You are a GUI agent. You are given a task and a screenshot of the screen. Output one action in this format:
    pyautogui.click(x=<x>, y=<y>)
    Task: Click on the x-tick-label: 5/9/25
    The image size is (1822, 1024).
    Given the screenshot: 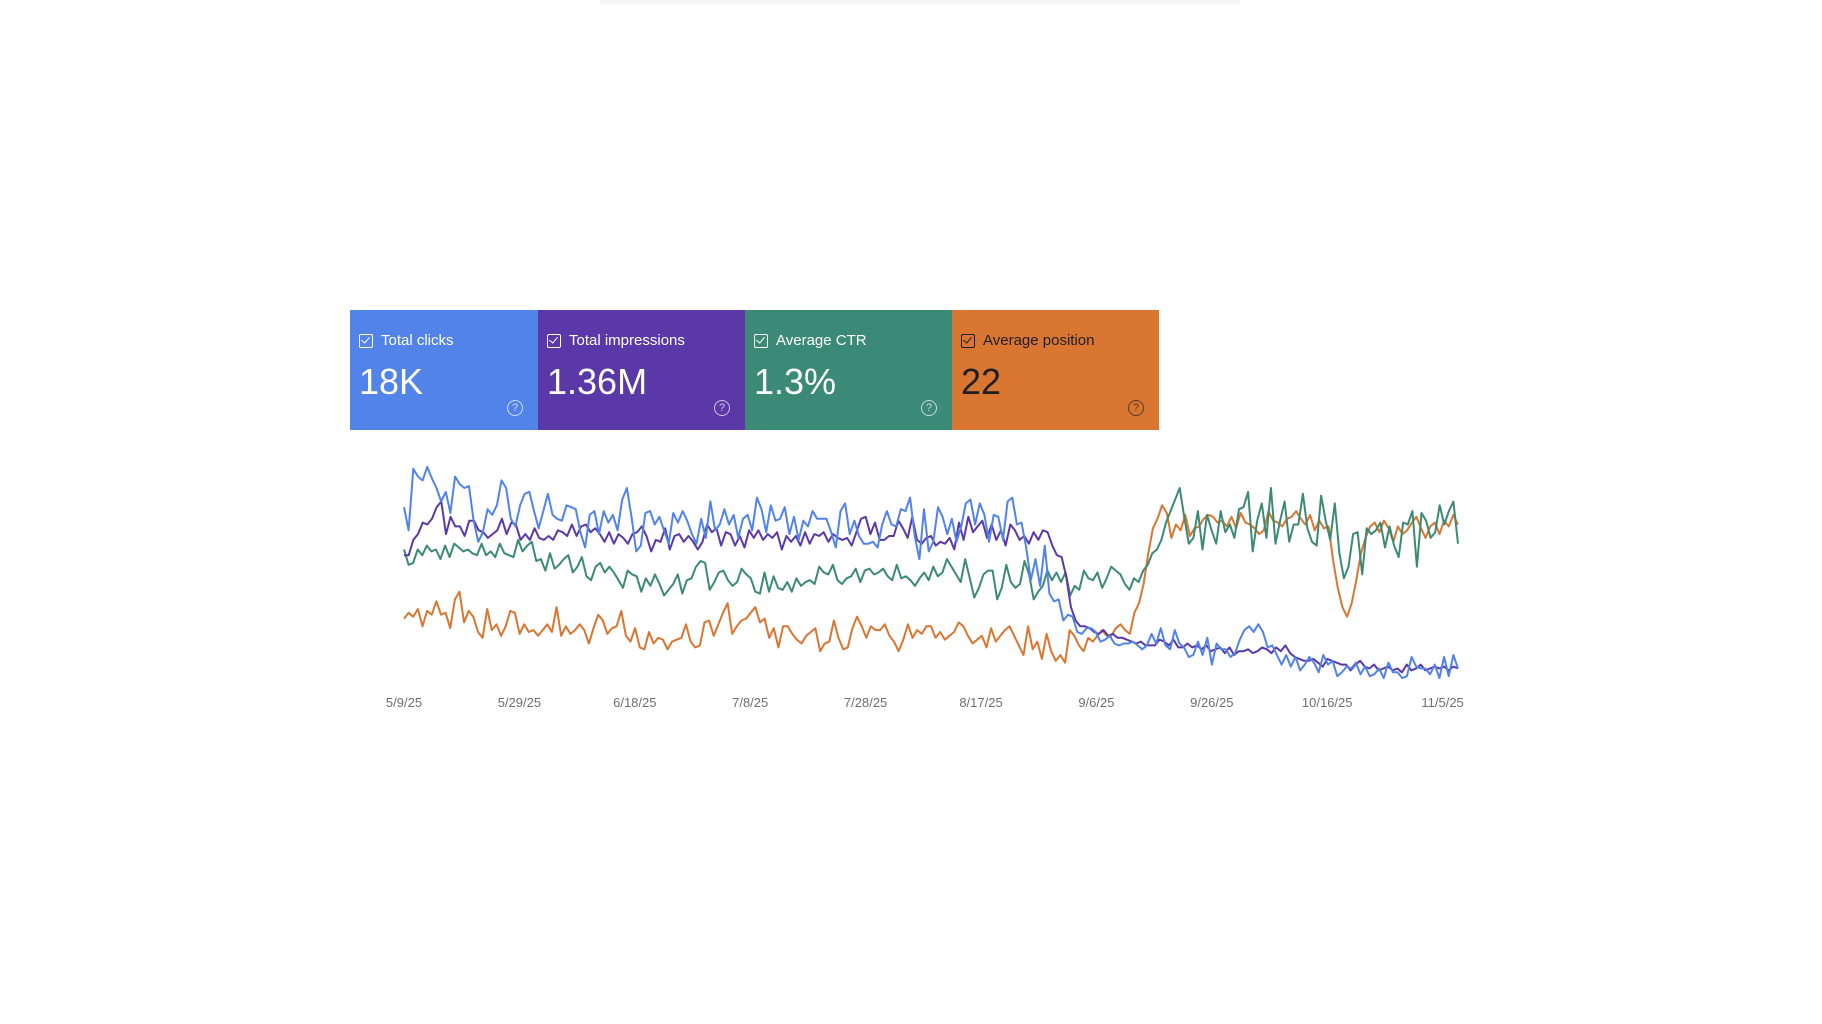 What is the action you would take?
    pyautogui.click(x=404, y=702)
    